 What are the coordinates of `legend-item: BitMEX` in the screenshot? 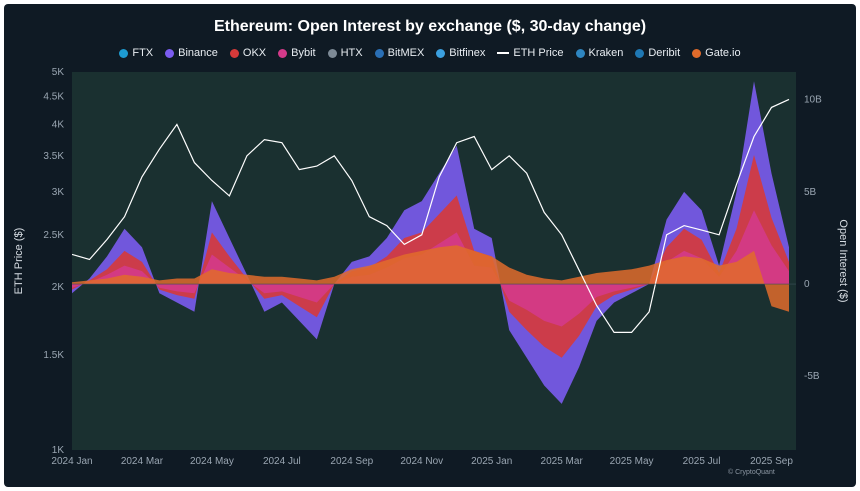 It's located at (399, 53).